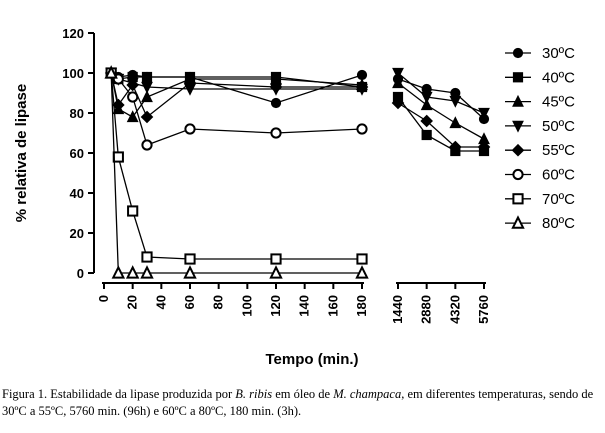 This screenshot has width=605, height=433. What do you see at coordinates (540, 138) in the screenshot?
I see `chart-legend: 30ºC 40ºC 45ºC 50ºC 55ºC 60ºC 70ºC 80ºC` at bounding box center [540, 138].